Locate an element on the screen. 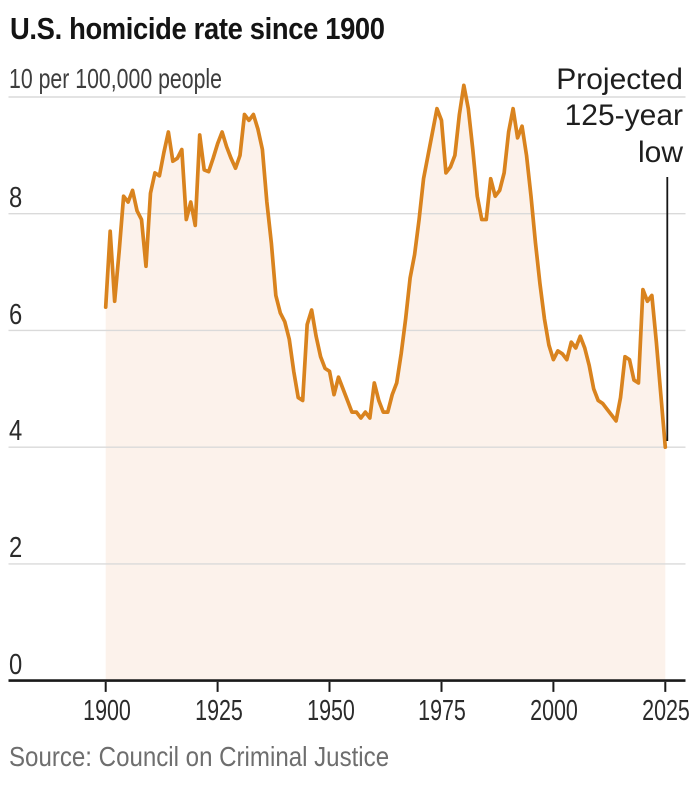 The image size is (700, 786). x-tick-label-1975: 1975 is located at coordinates (442, 711).